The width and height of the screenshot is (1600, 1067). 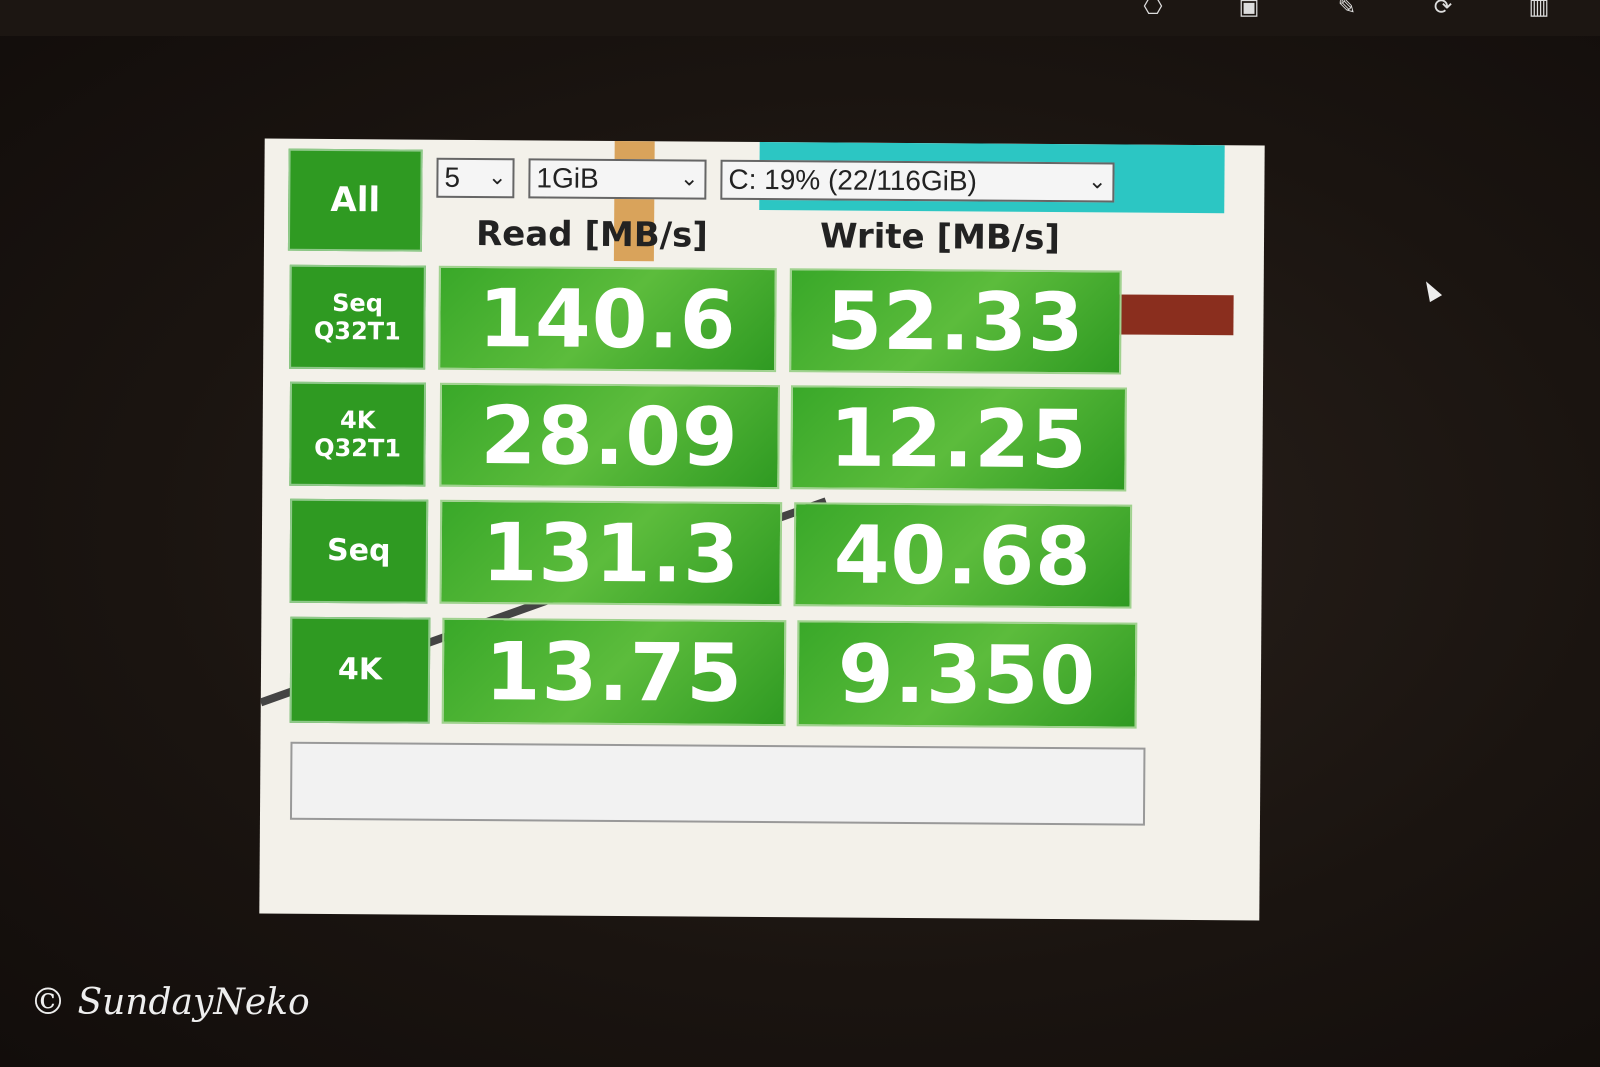 What do you see at coordinates (360, 670) in the screenshot?
I see `4k-button: 4K` at bounding box center [360, 670].